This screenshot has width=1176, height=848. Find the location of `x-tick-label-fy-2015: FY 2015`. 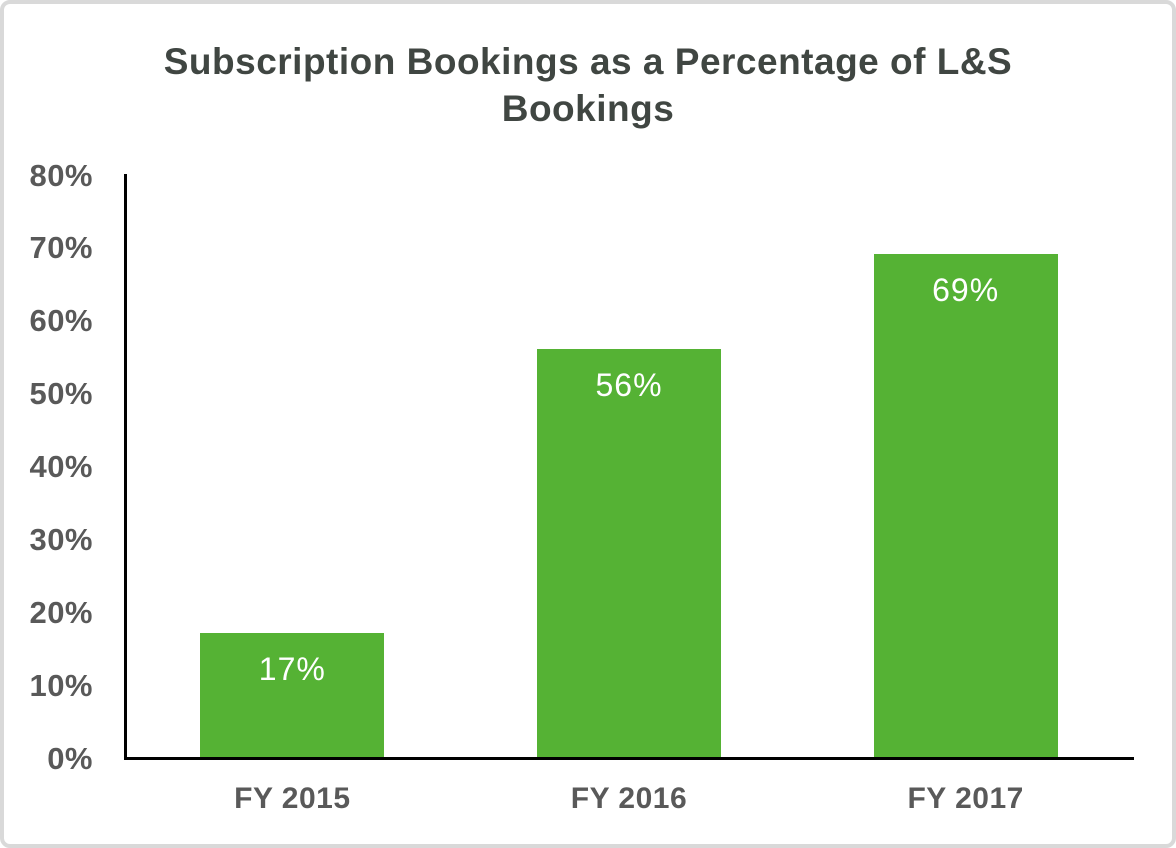

x-tick-label-fy-2015: FY 2015 is located at coordinates (292, 798).